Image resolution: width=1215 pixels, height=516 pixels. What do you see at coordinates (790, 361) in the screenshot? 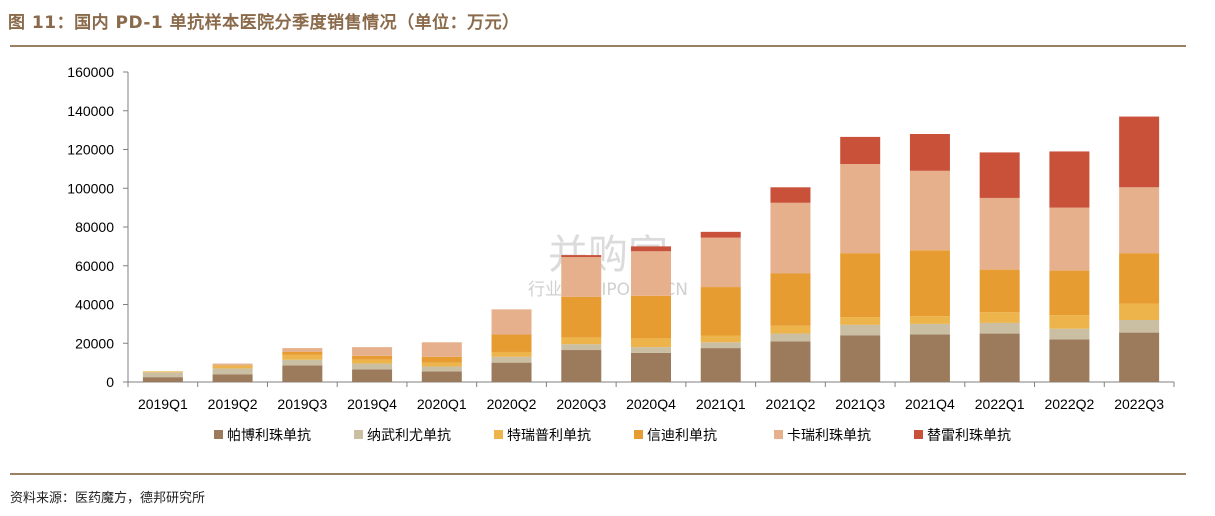
I see `bar-segment-s0-2021Q2` at bounding box center [790, 361].